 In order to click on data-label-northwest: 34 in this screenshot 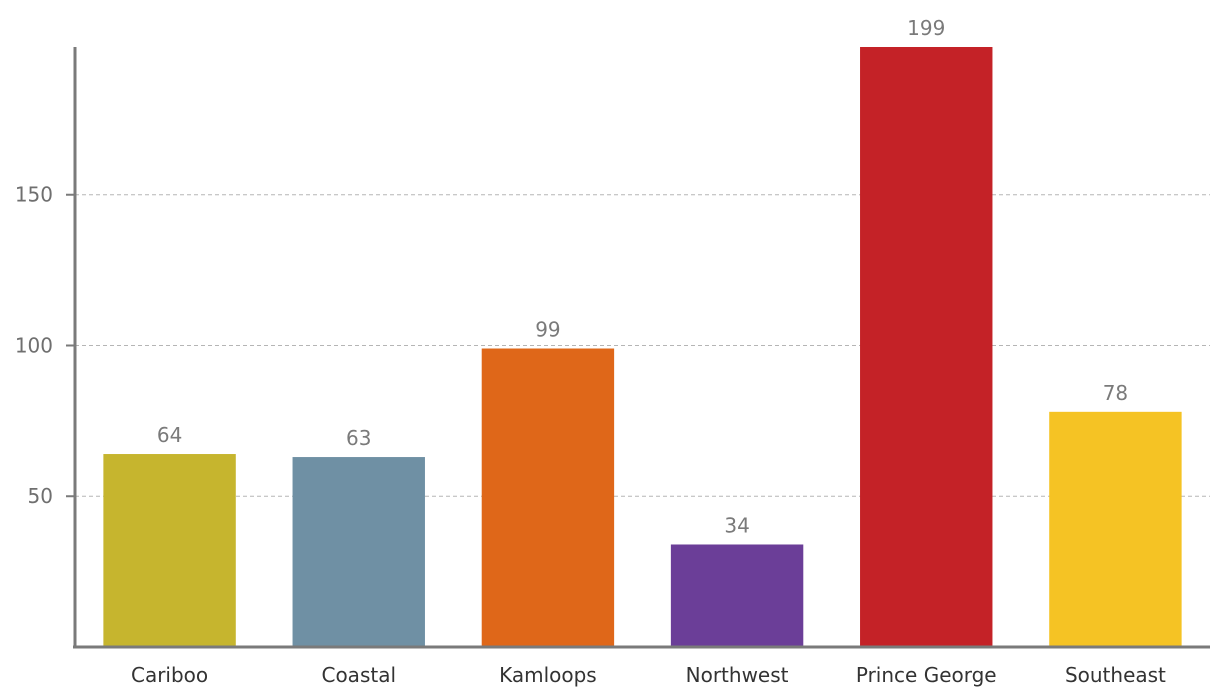, I will do `click(736, 525)`.